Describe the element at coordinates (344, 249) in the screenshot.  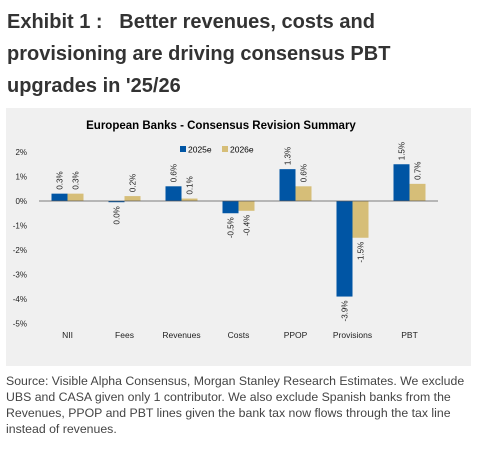
I see `bar-2025e-Provisions` at that location.